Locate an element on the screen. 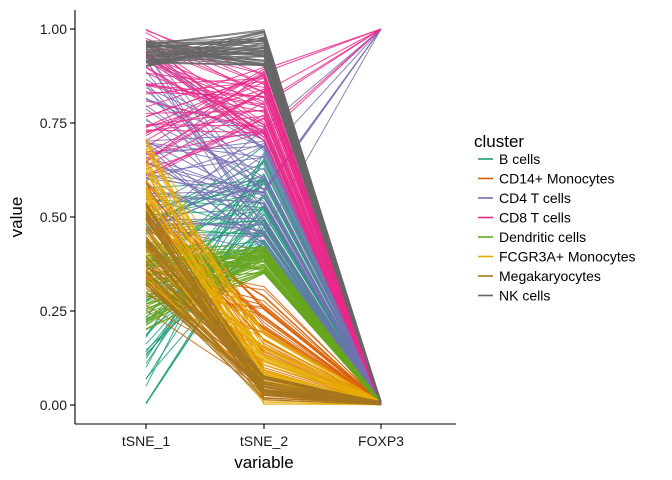 The image size is (672, 480). y-axis-ticks: 0.00 0.25 0.50 0.75 1.00 is located at coordinates (57, 217).